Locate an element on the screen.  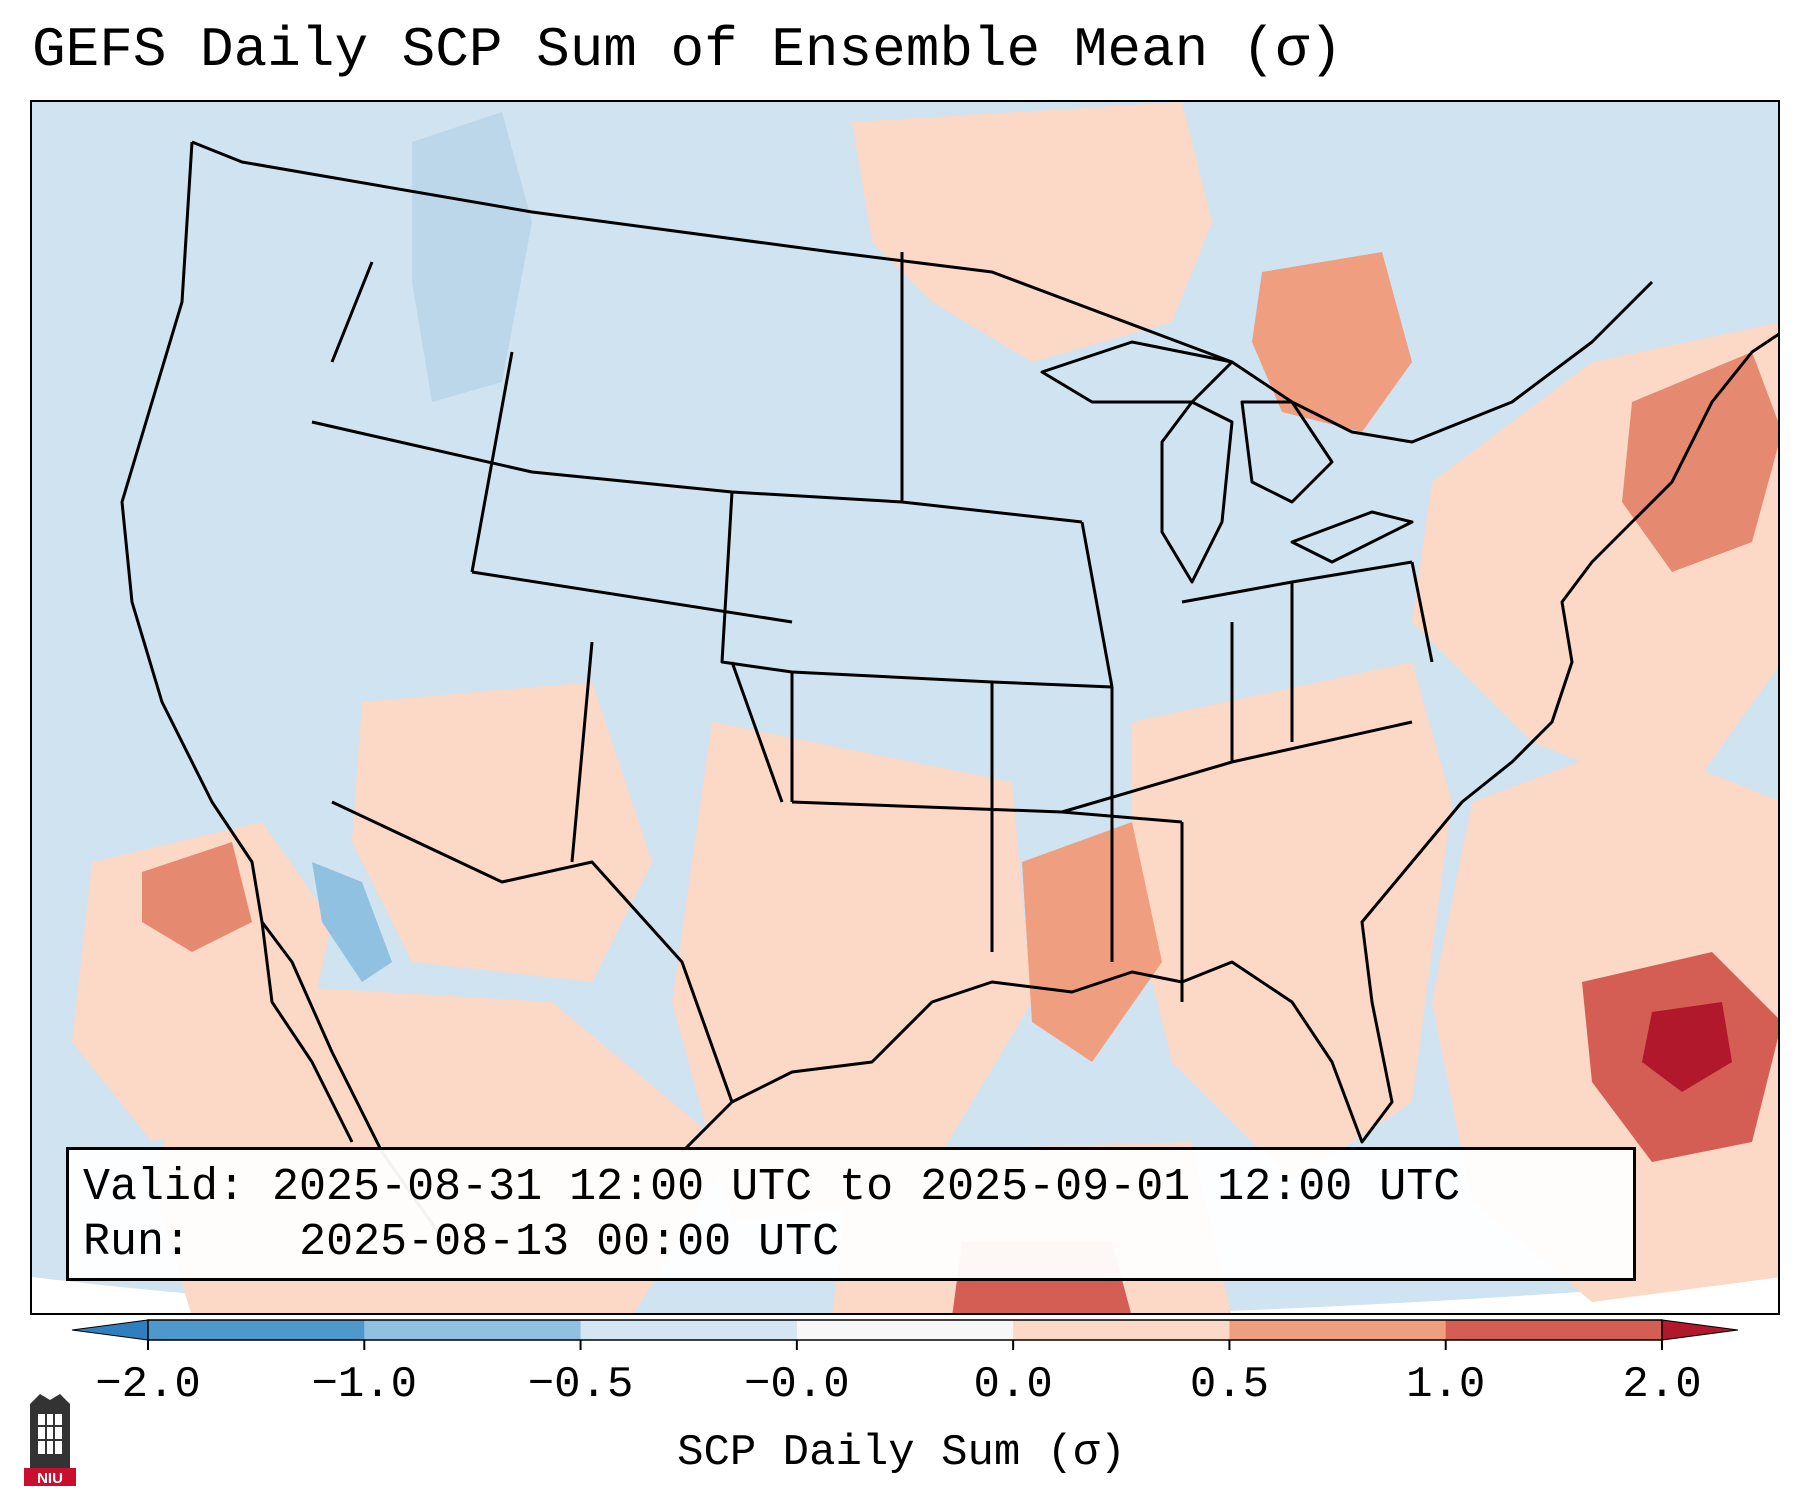
colorbar-extend-low is located at coordinates (110, 1330).